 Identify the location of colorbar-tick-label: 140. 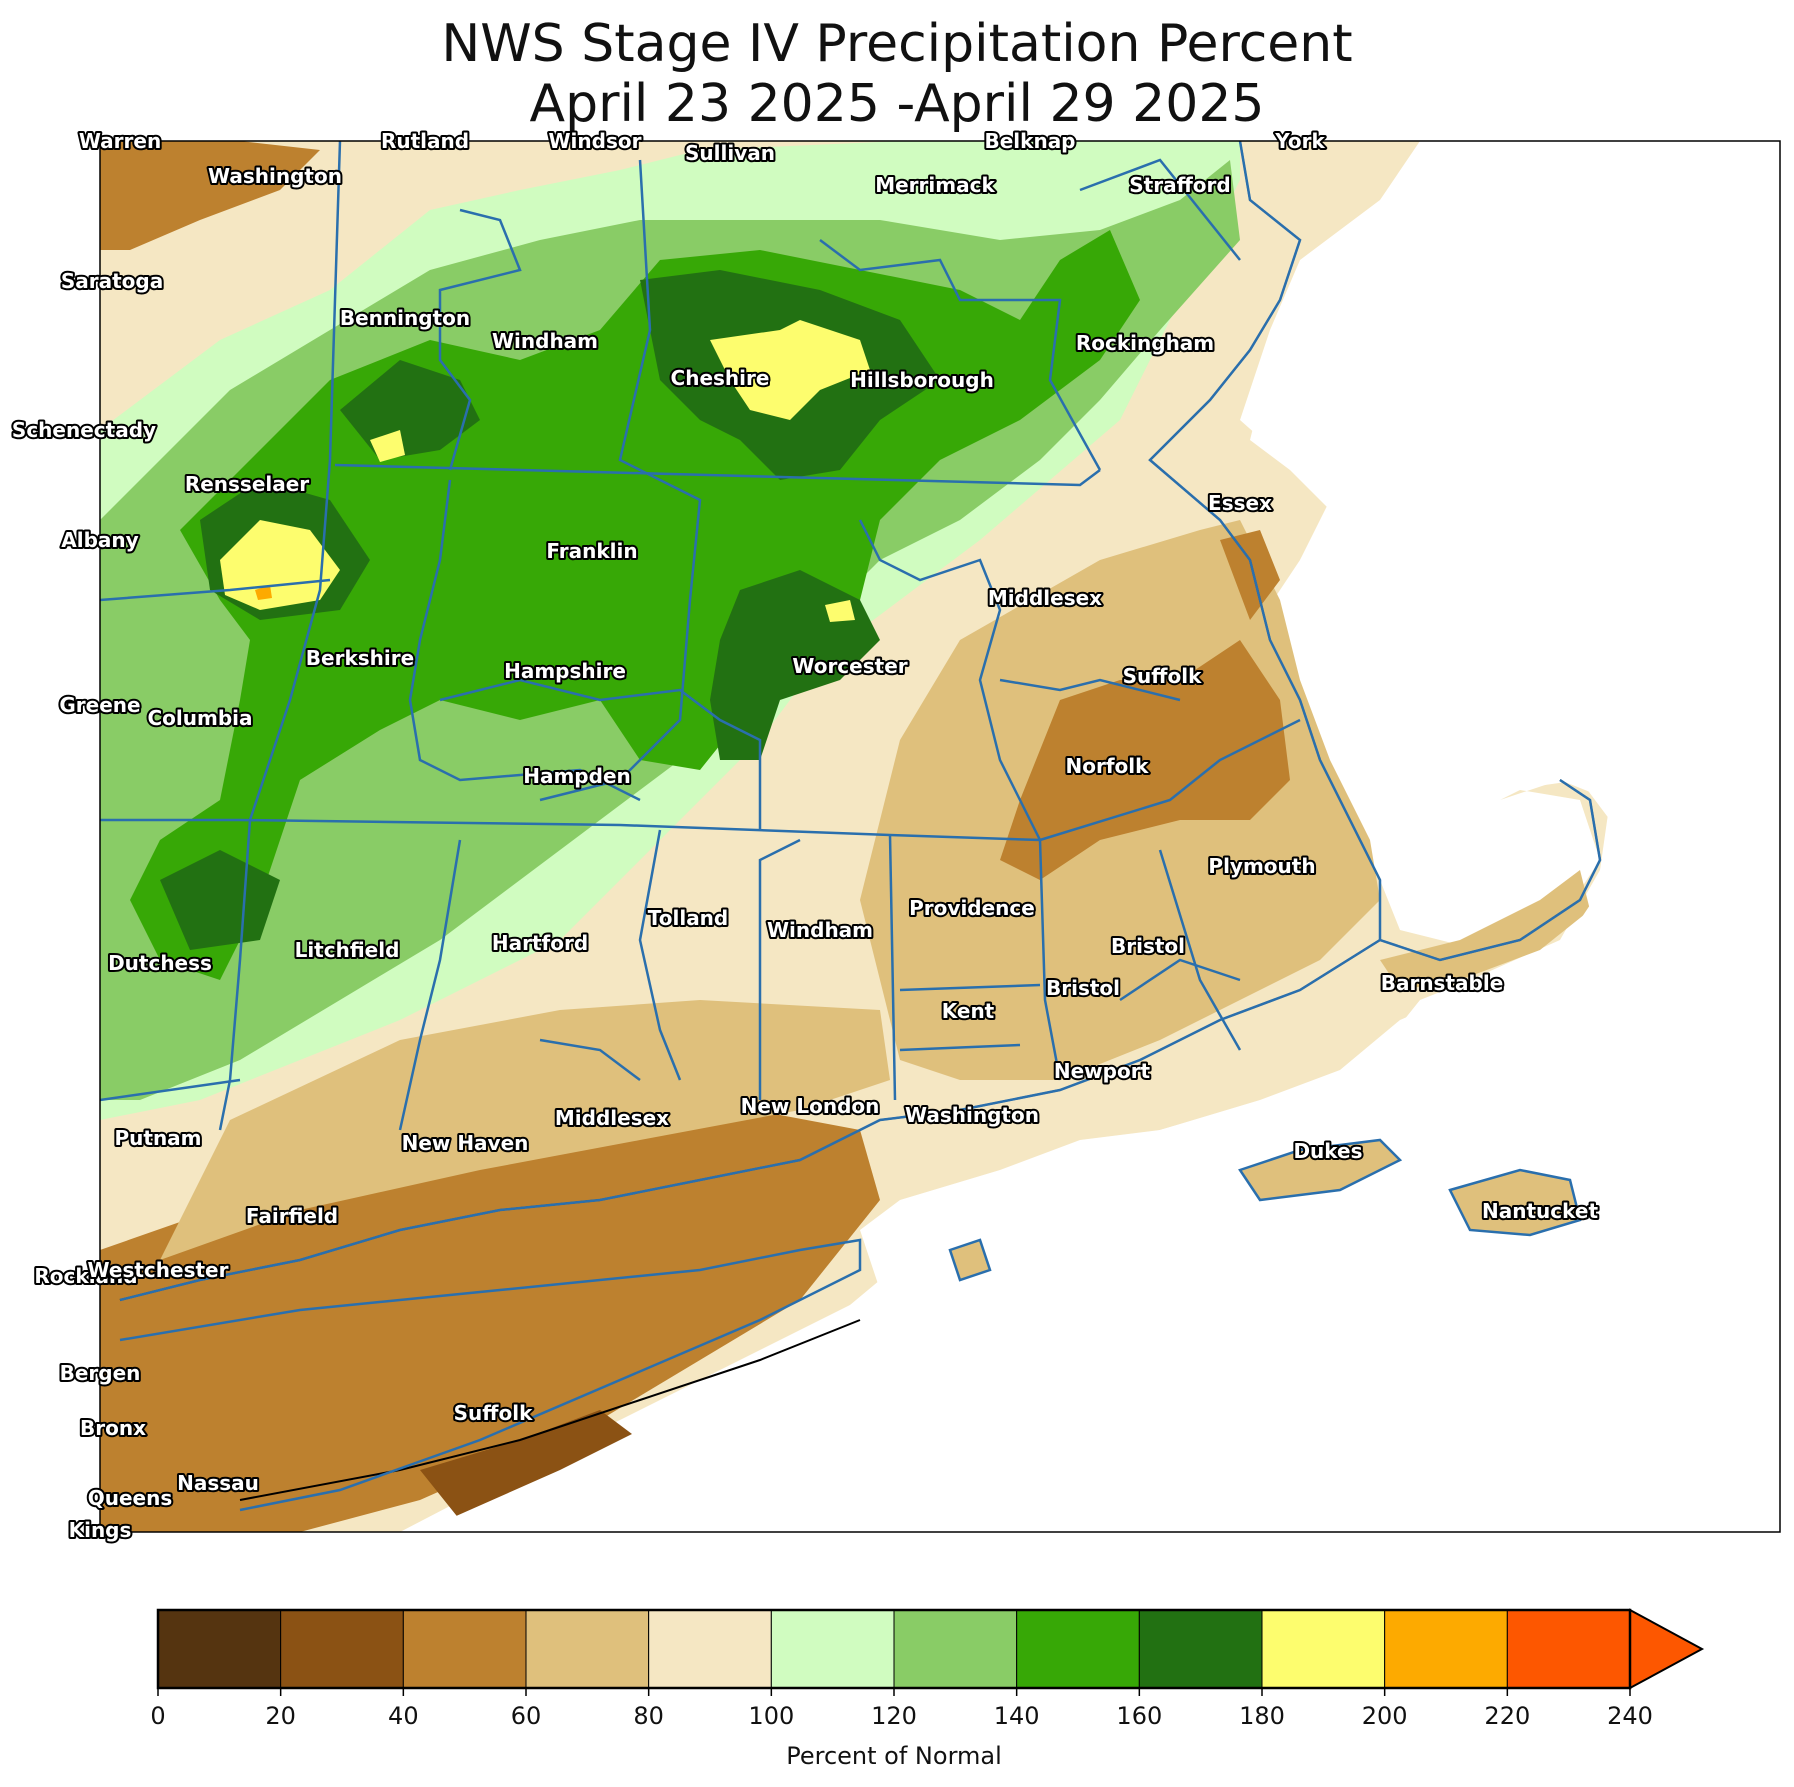
(1017, 1716).